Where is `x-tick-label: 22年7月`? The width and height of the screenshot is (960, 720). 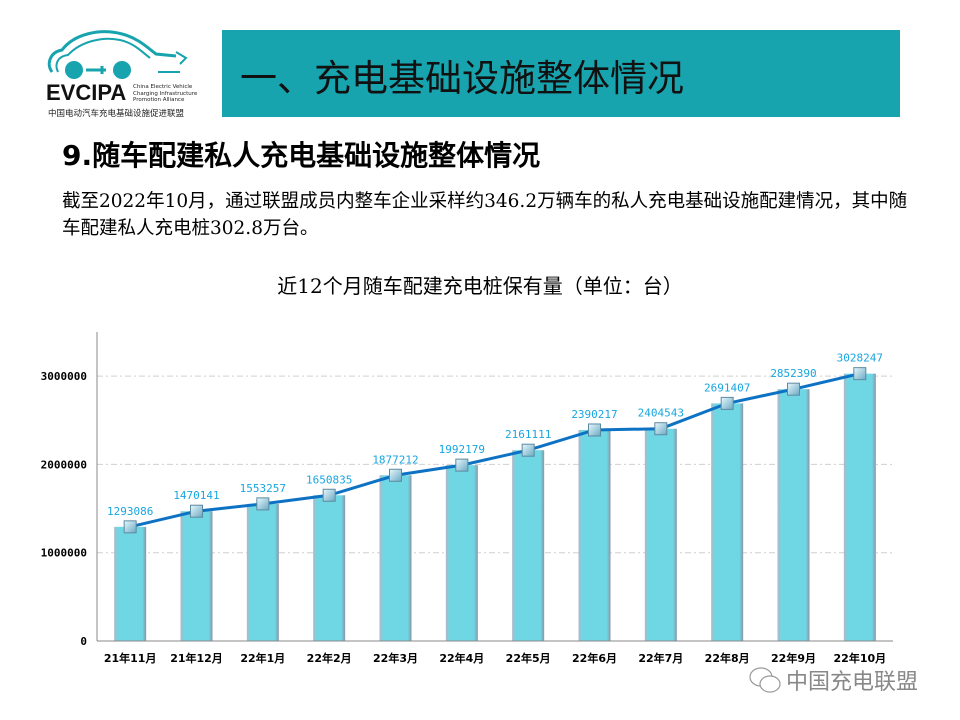 x-tick-label: 22年7月 is located at coordinates (660, 658).